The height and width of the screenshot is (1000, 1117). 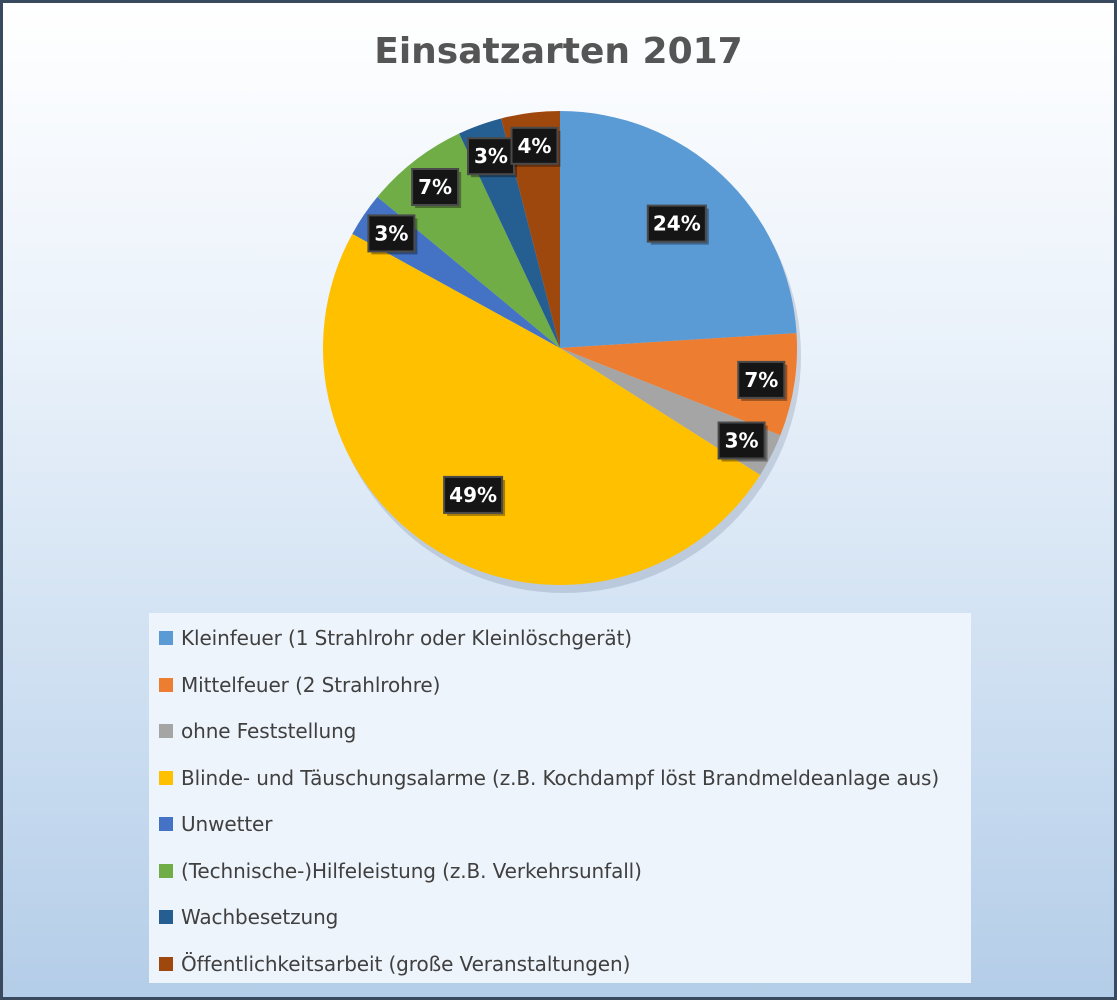 I want to click on legend-label: Mittelfeuer (2 Strahlrohre), so click(x=311, y=684).